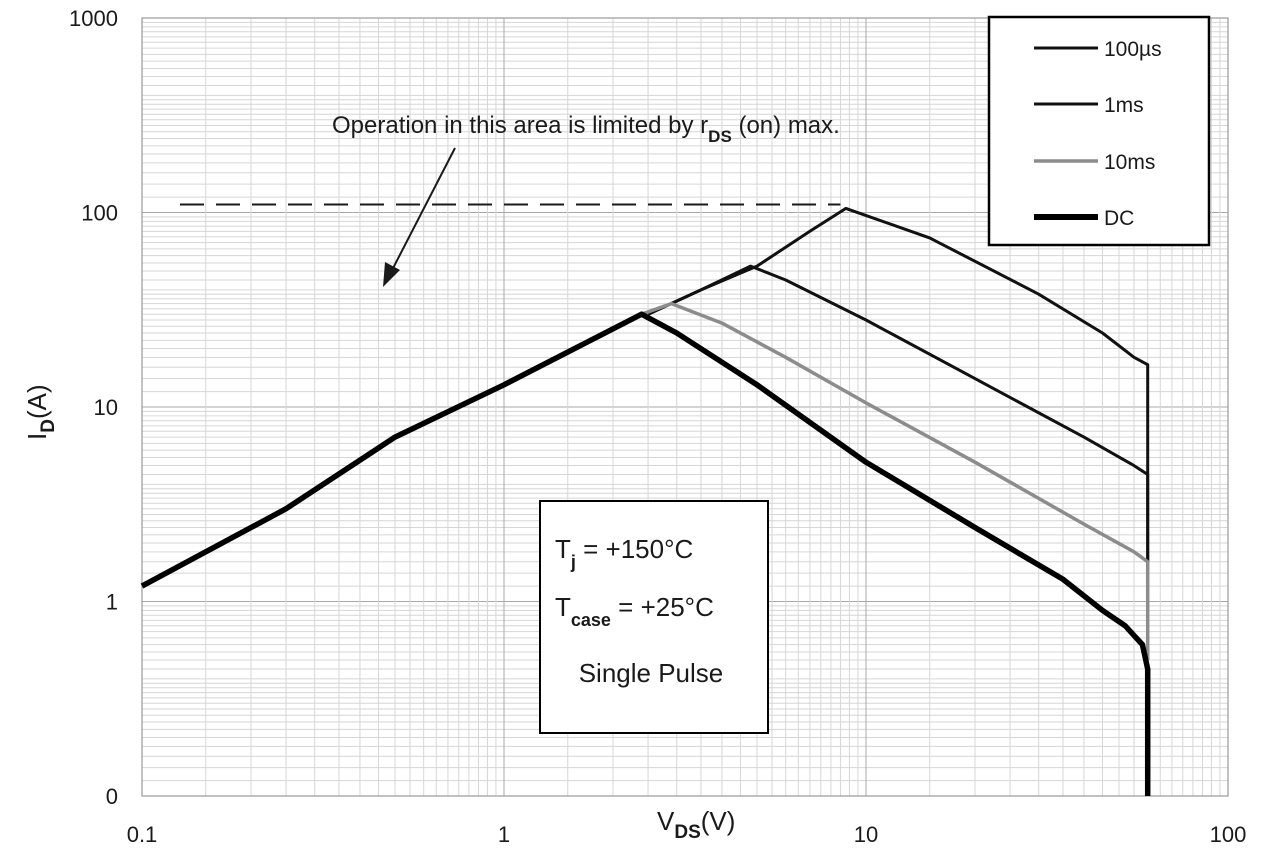 This screenshot has height=850, width=1272. What do you see at coordinates (112, 796) in the screenshot?
I see `y-tick-label: 0` at bounding box center [112, 796].